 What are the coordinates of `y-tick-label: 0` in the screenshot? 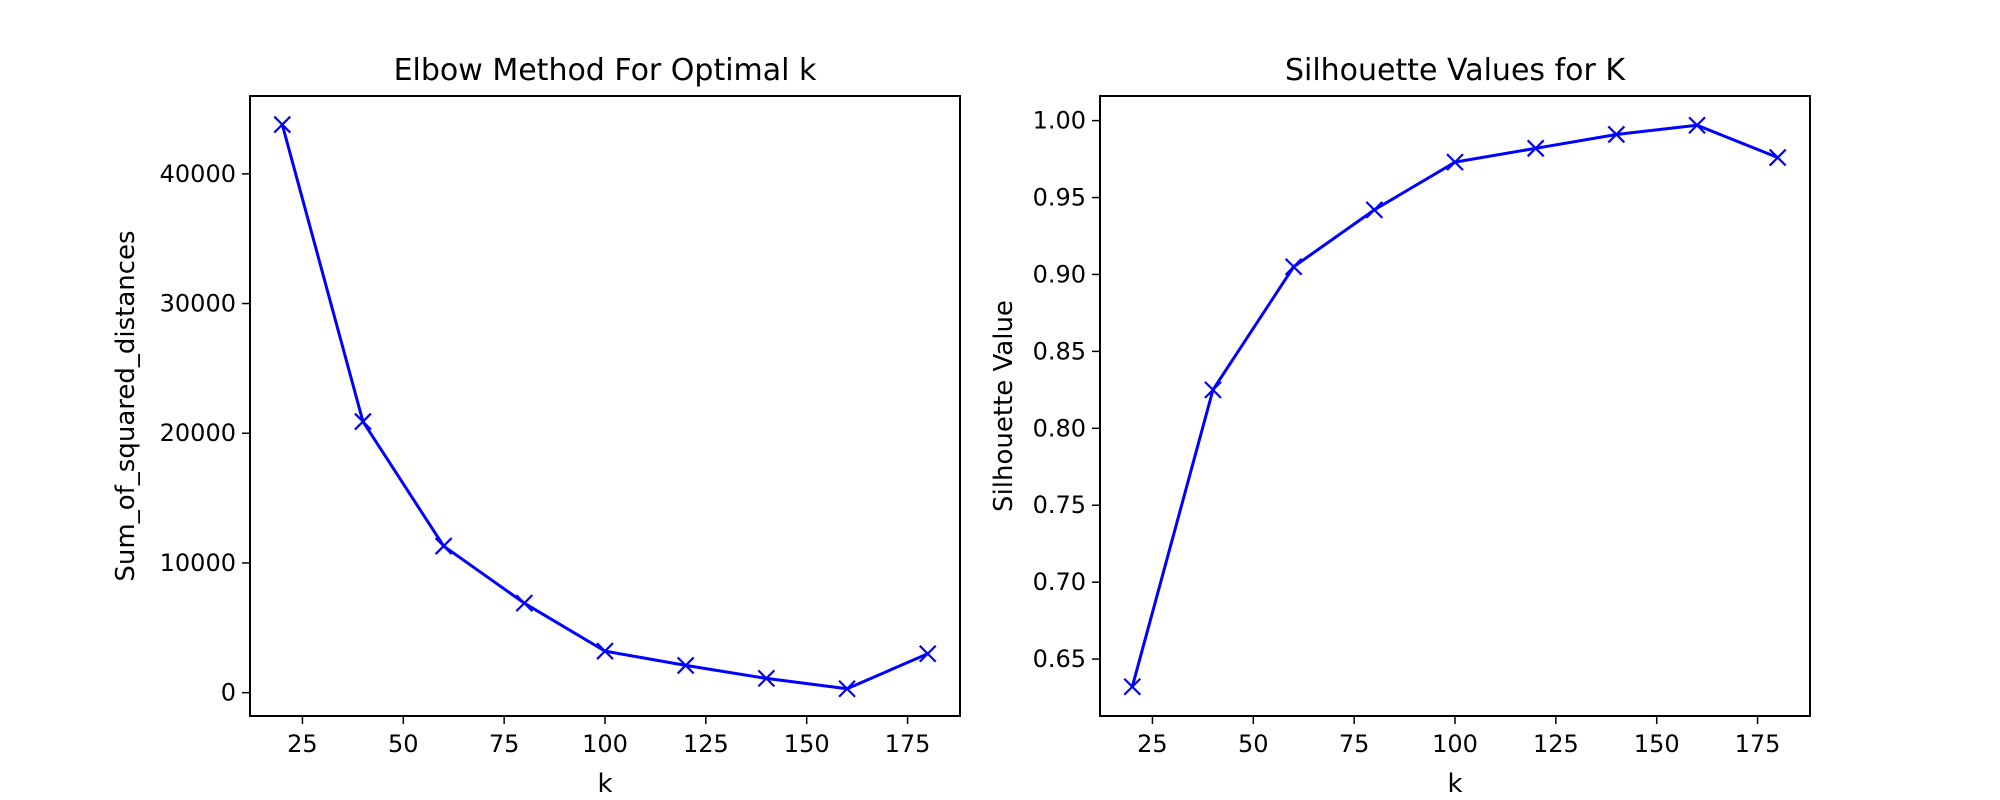 It's located at (228, 693).